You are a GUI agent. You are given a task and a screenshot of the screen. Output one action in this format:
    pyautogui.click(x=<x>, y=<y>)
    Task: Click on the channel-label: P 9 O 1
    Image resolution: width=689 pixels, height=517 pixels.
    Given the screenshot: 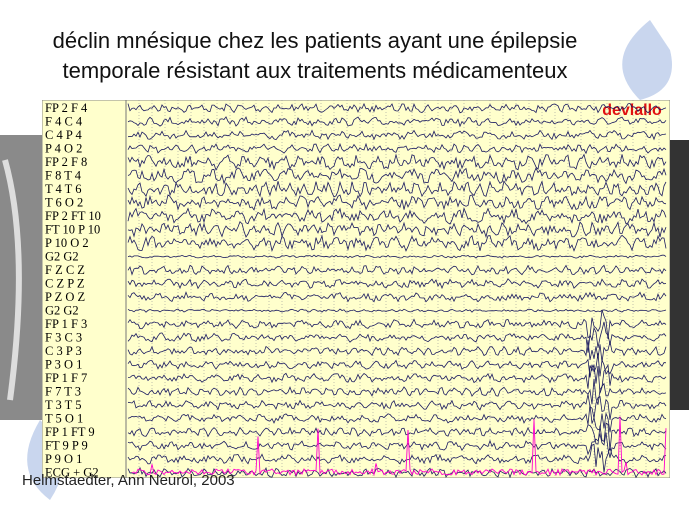 What is the action you would take?
    pyautogui.click(x=63, y=459)
    